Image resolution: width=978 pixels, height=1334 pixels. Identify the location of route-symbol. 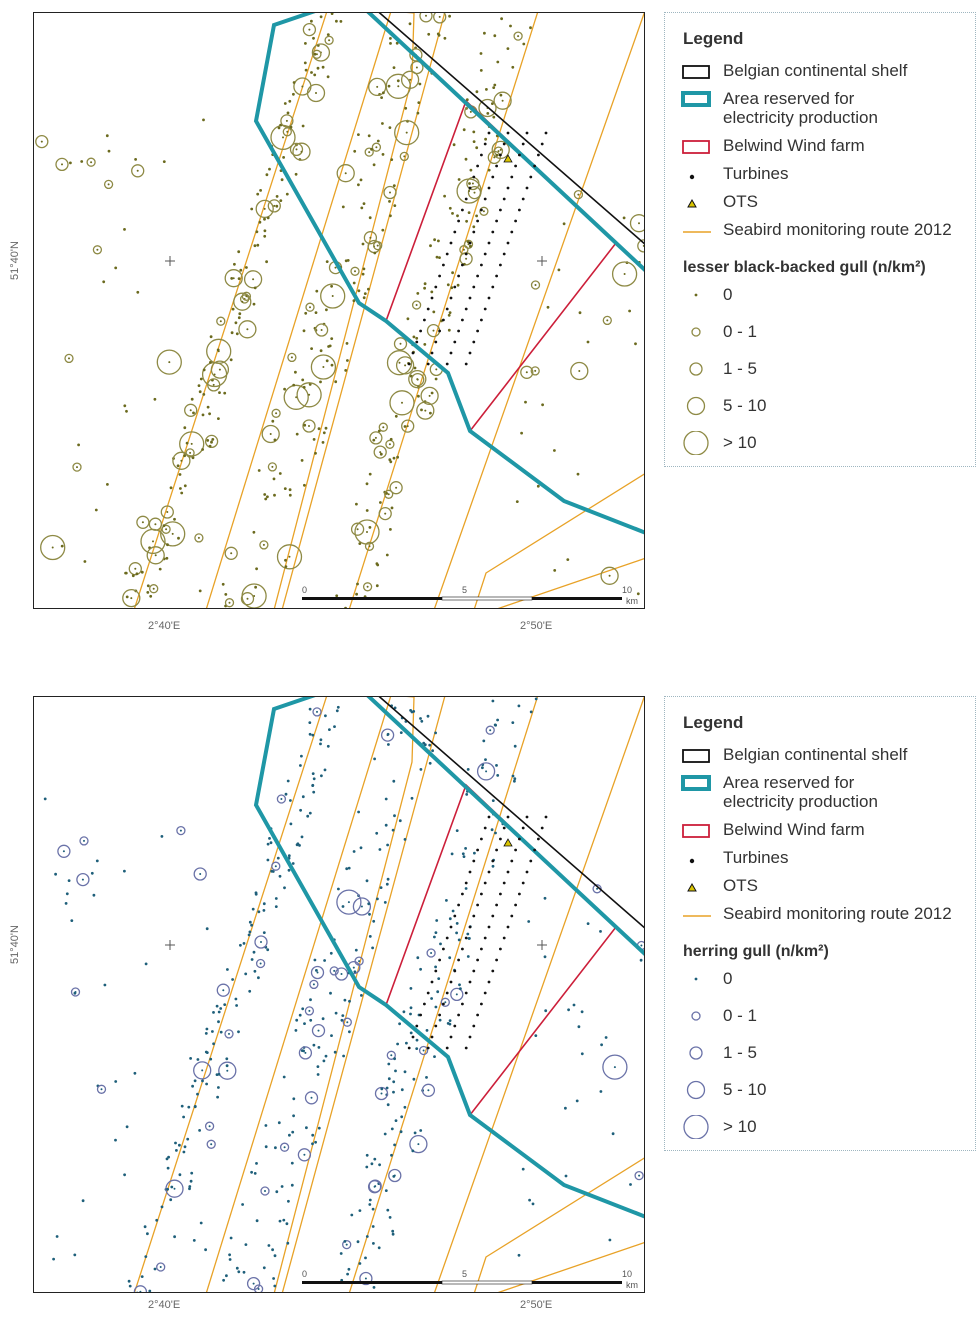
(697, 916).